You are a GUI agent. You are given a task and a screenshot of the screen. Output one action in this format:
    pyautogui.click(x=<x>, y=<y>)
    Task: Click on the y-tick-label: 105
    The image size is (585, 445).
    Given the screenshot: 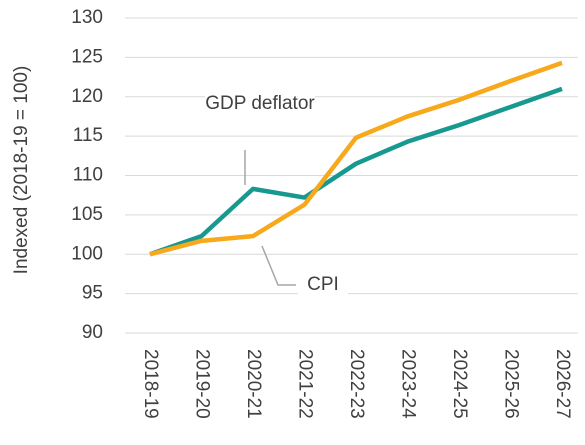 What is the action you would take?
    pyautogui.click(x=87, y=214)
    